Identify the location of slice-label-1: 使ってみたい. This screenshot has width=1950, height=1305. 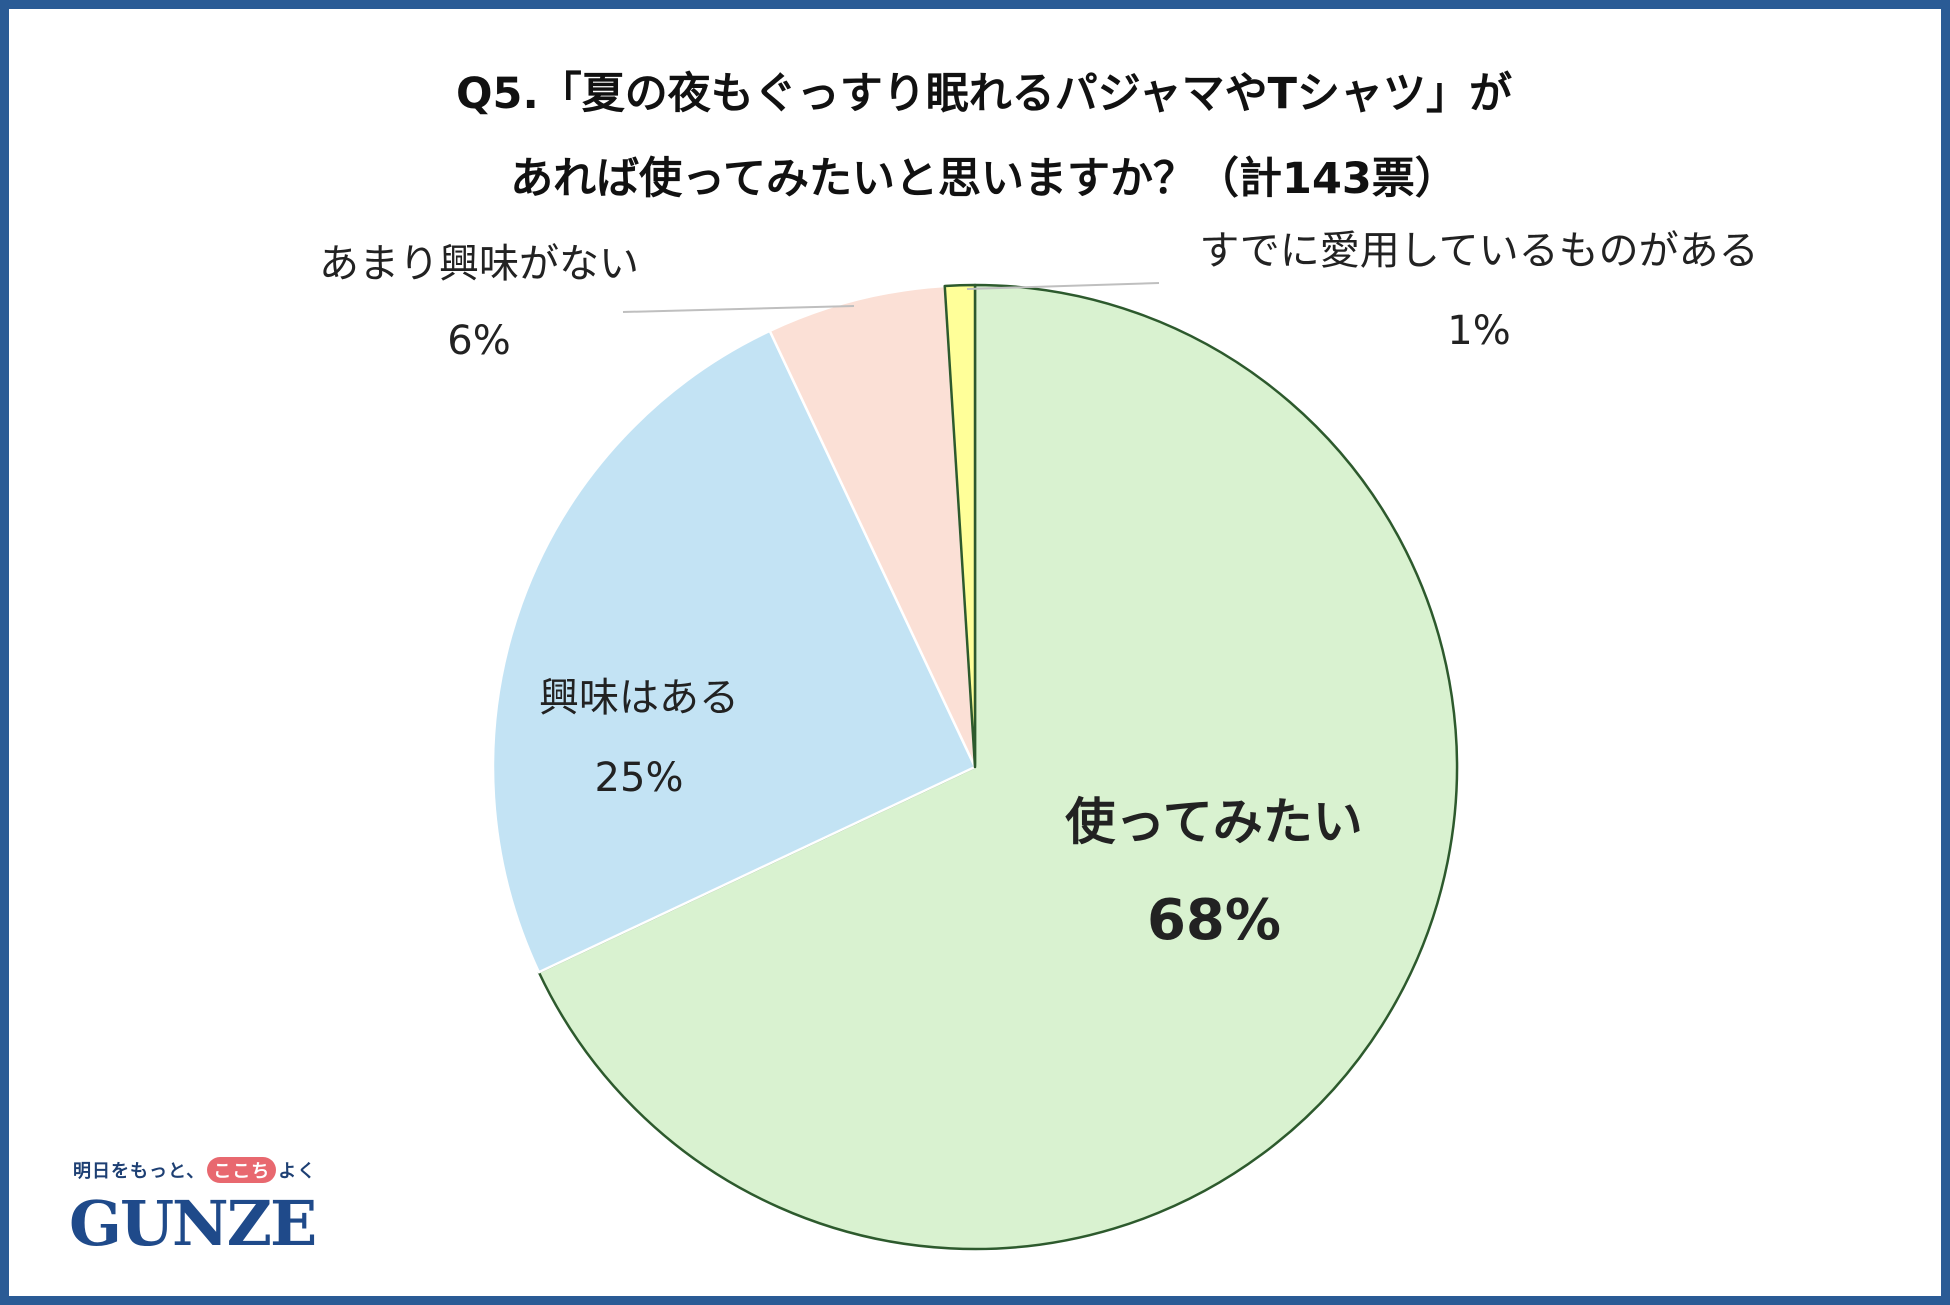
(1214, 822).